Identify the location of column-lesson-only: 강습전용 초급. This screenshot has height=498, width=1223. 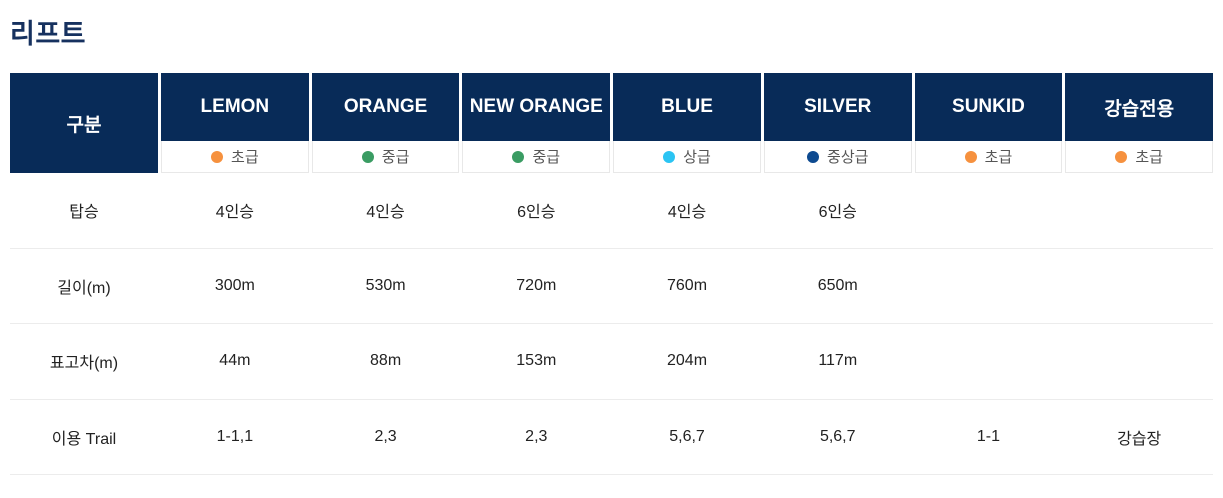
(1139, 123).